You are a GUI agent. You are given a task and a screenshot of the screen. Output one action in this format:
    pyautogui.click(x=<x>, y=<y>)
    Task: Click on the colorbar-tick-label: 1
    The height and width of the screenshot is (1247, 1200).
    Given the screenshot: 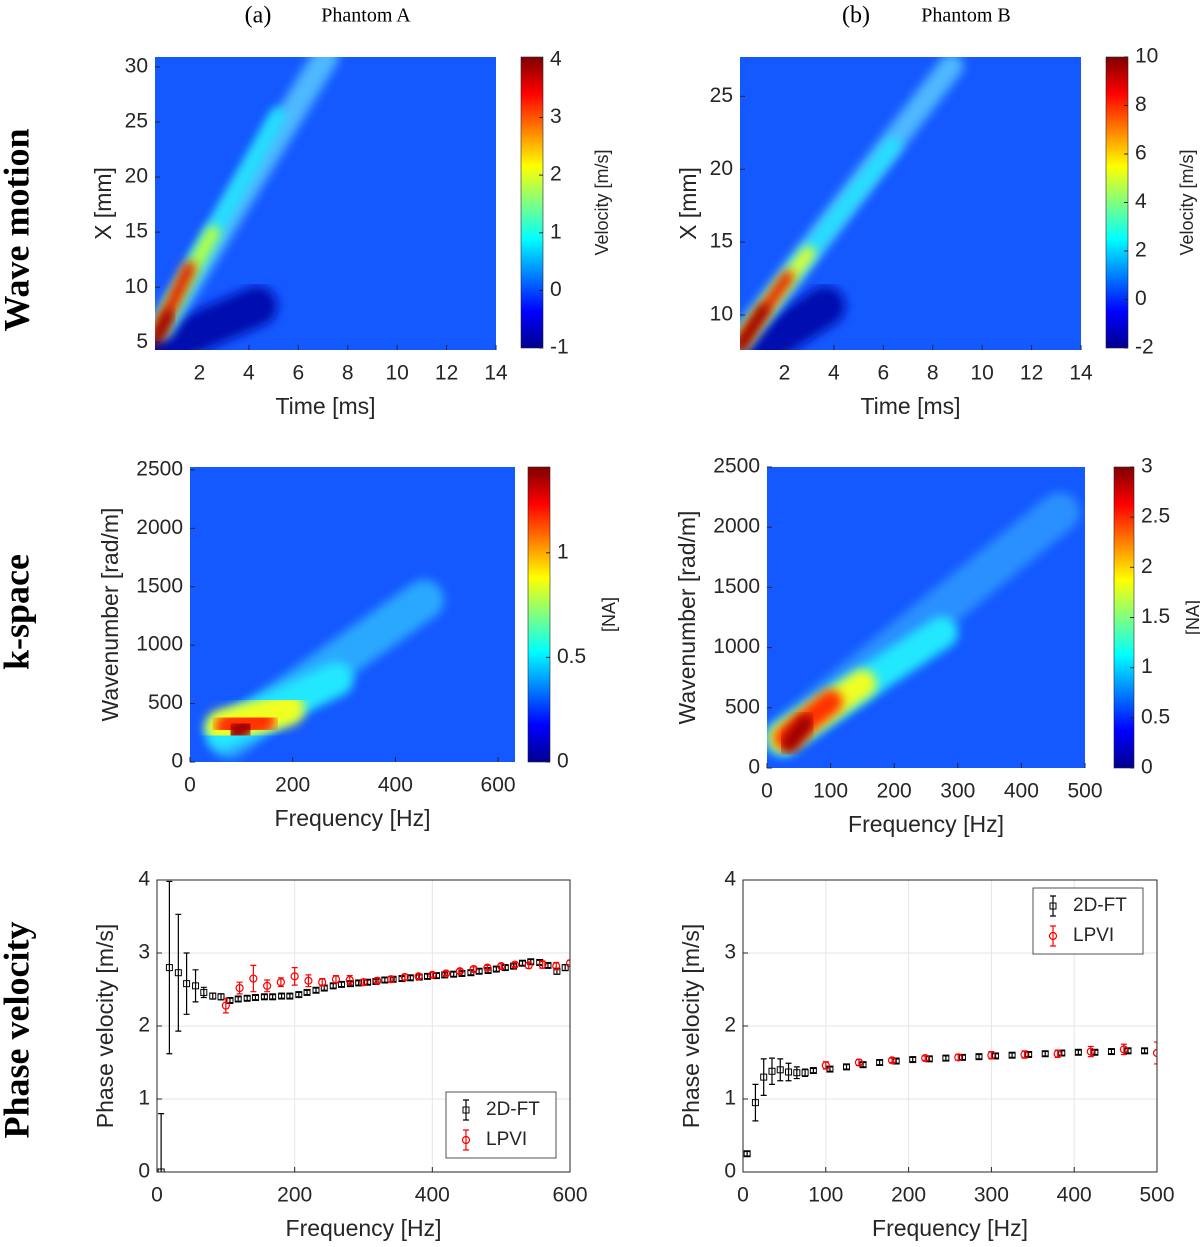 What is the action you would take?
    pyautogui.click(x=556, y=231)
    